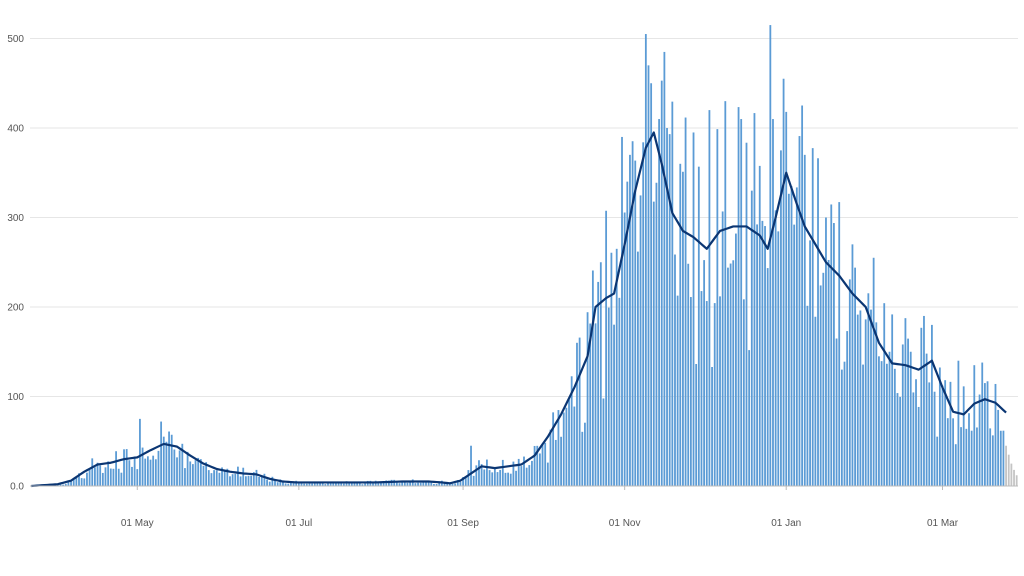 Image resolution: width=1024 pixels, height=576 pixels. I want to click on y-tick-label: 200, so click(15, 308).